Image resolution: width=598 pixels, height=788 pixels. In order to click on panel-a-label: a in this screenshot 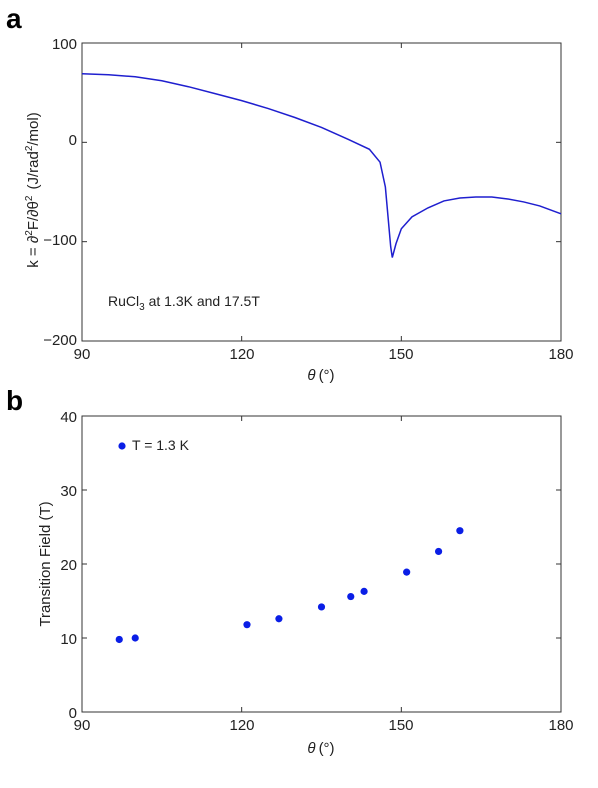, I will do `click(14, 18)`.